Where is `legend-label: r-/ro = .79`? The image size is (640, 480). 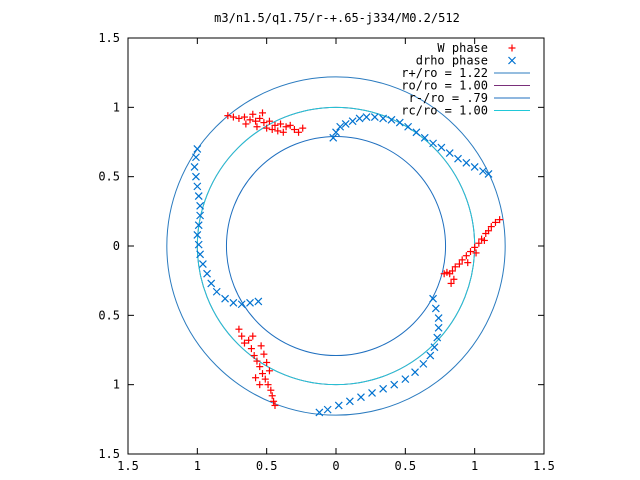 legend-label: r-/ro = .79 is located at coordinates (448, 98).